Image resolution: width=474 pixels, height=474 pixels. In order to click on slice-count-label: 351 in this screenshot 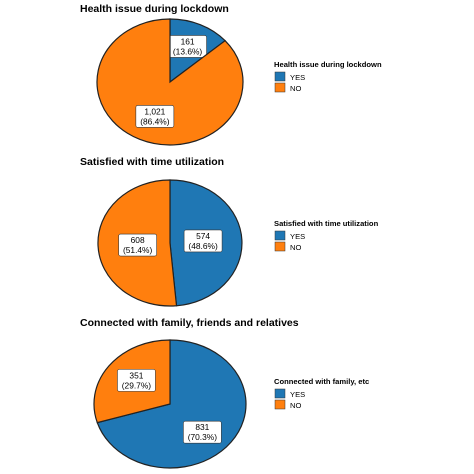, I will do `click(136, 375)`.